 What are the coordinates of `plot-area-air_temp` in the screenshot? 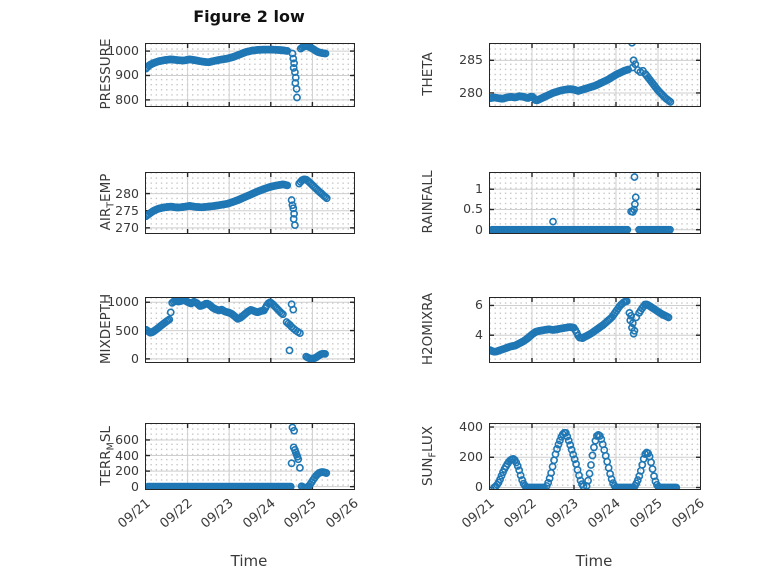 It's located at (250, 203).